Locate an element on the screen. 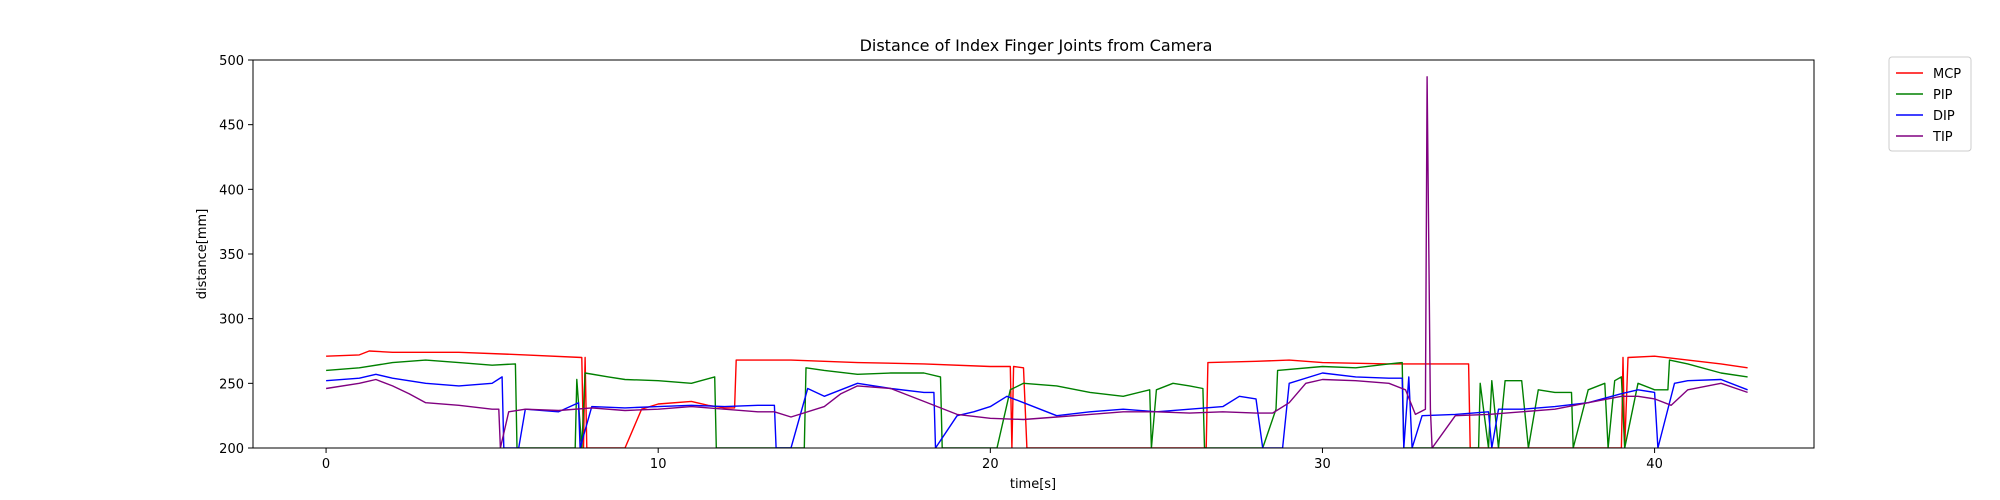  x-tick-label: 30 is located at coordinates (1322, 464).